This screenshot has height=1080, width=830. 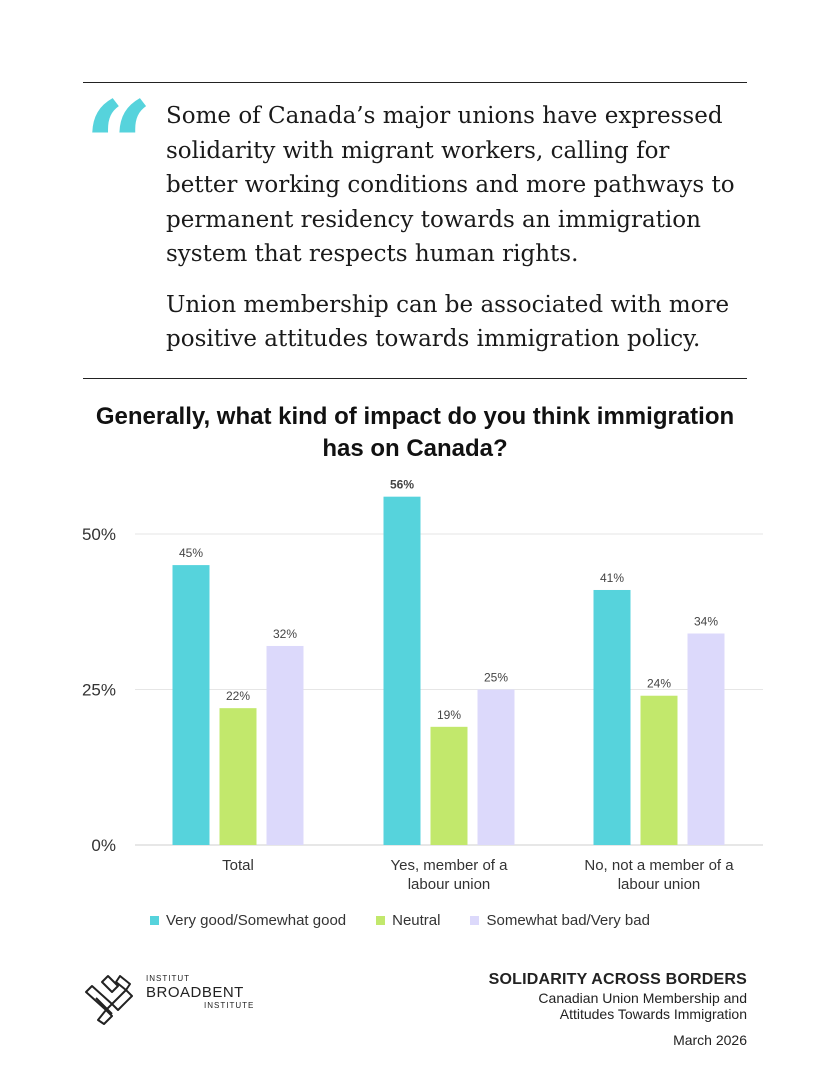 What do you see at coordinates (229, 1005) in the screenshot?
I see `logo-line-institute: INSTITUTE` at bounding box center [229, 1005].